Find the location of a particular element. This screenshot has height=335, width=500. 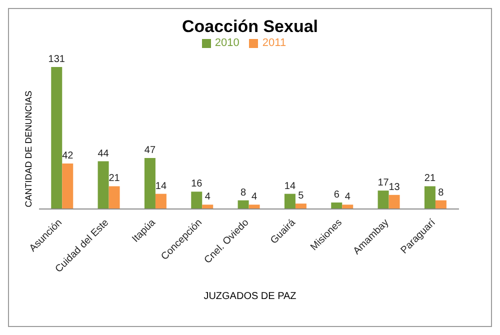

chart-title: Coacción Sexual is located at coordinates (250, 27).